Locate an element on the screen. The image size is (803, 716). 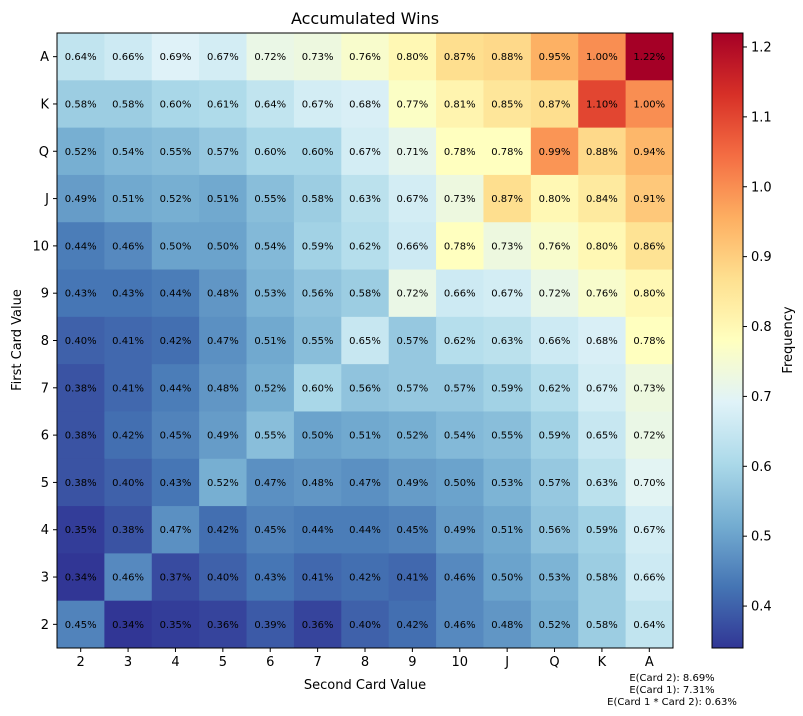
cell-value-label: 0.49% is located at coordinates (412, 483).